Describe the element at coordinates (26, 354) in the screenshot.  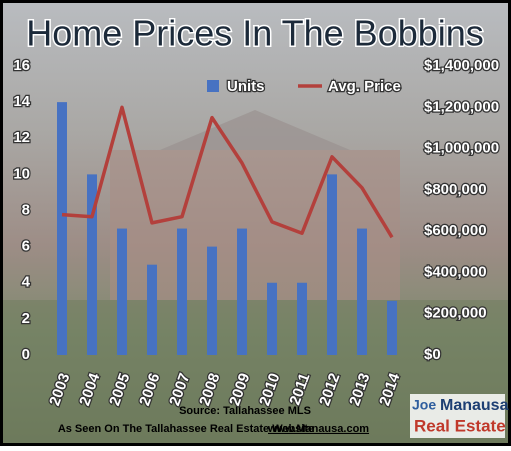
I see `y-tick-label: 0` at that location.